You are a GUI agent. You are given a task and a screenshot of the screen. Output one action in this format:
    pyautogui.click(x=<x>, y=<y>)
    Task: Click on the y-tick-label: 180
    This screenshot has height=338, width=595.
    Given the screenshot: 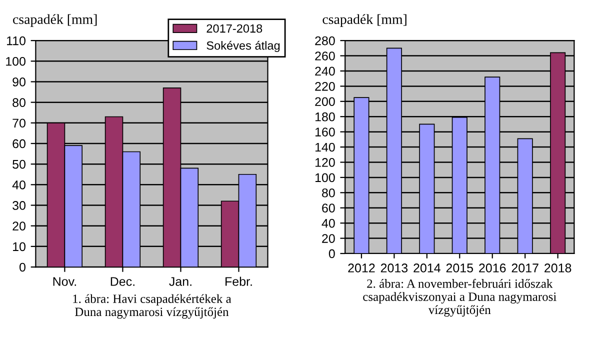 What is the action you would take?
    pyautogui.click(x=325, y=117)
    